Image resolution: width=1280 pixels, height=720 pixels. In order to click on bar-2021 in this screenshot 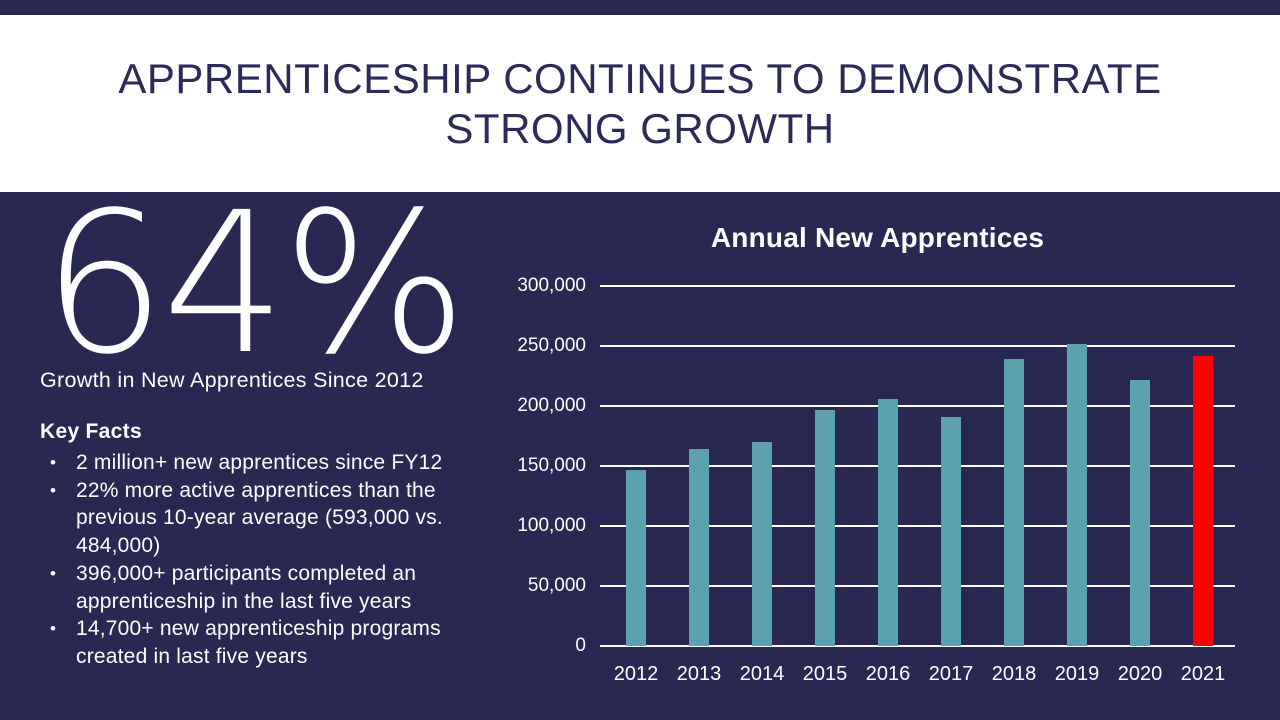, I will do `click(1203, 500)`.